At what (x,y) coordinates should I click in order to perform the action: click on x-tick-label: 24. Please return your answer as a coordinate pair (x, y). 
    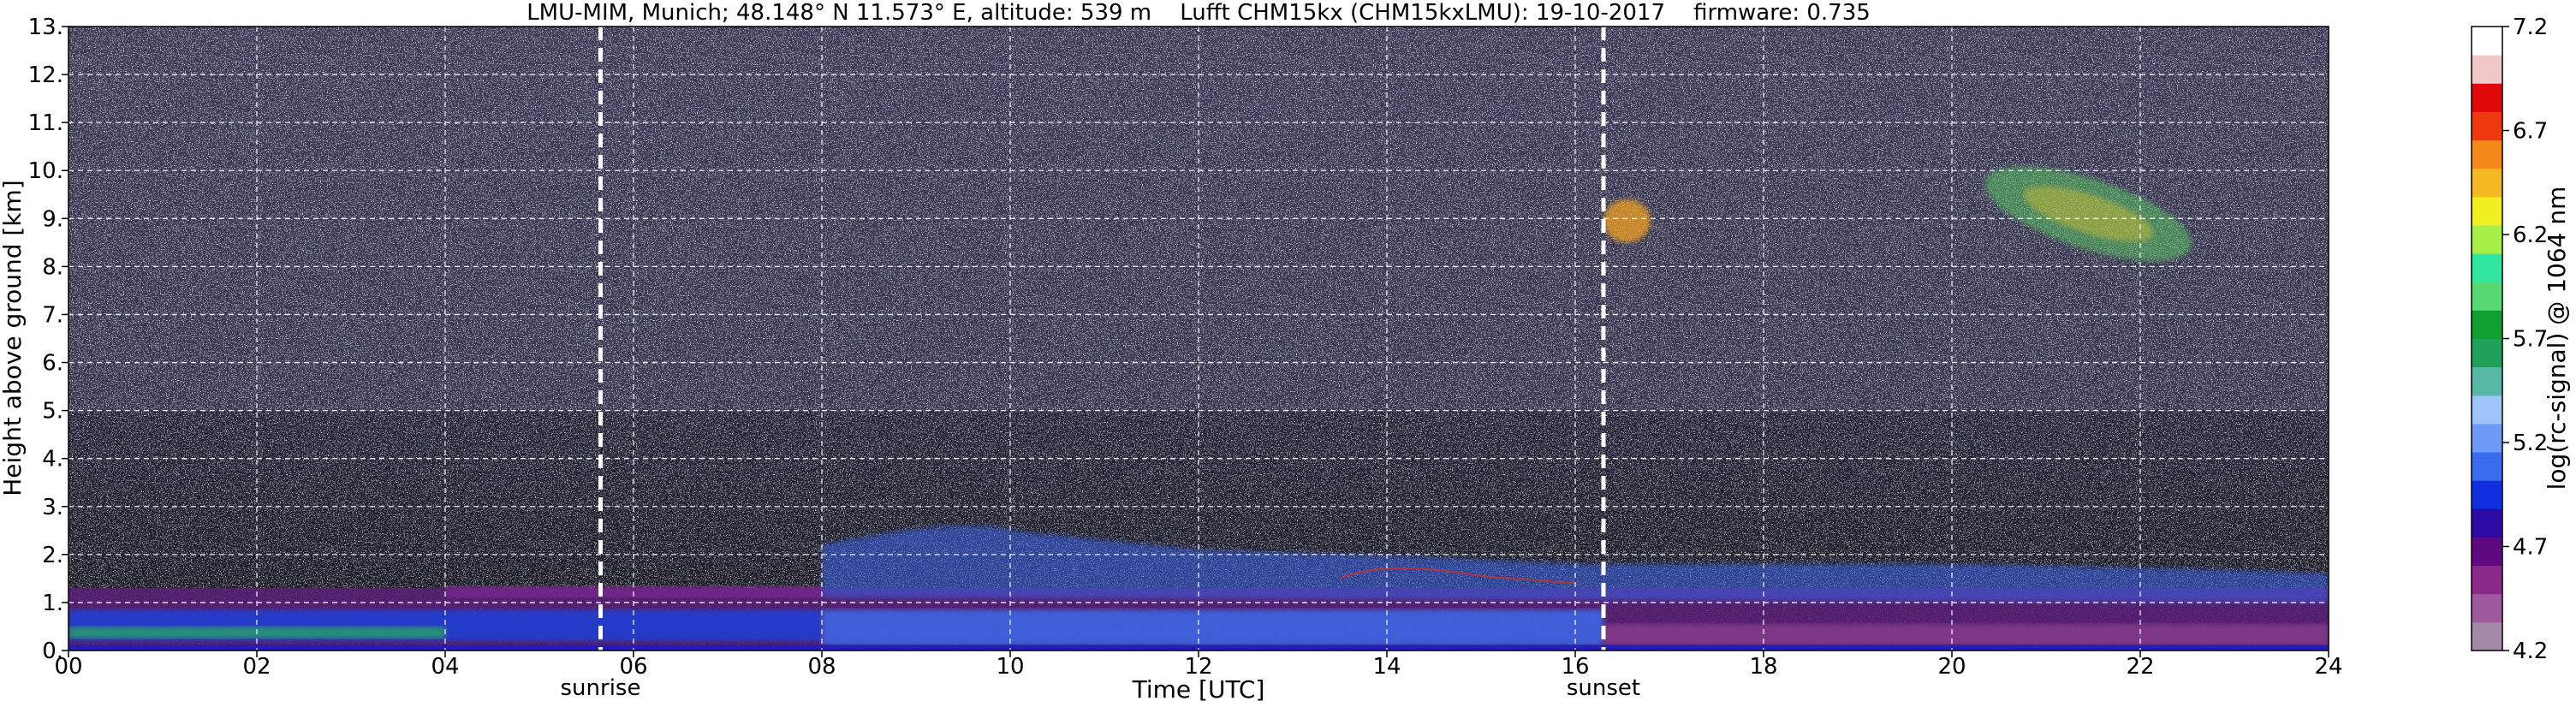
    Looking at the image, I should click on (2328, 667).